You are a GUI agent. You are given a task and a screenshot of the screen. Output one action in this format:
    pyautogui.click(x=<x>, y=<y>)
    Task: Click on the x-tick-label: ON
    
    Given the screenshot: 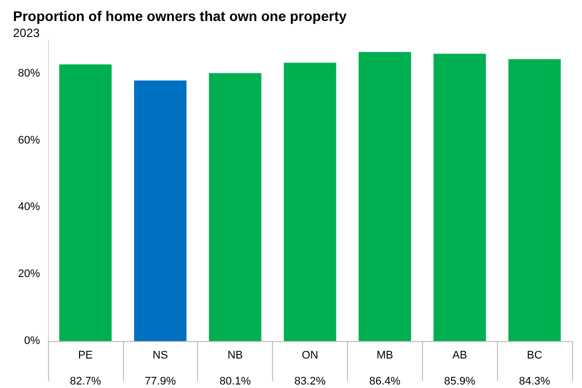 What is the action you would take?
    pyautogui.click(x=310, y=356)
    